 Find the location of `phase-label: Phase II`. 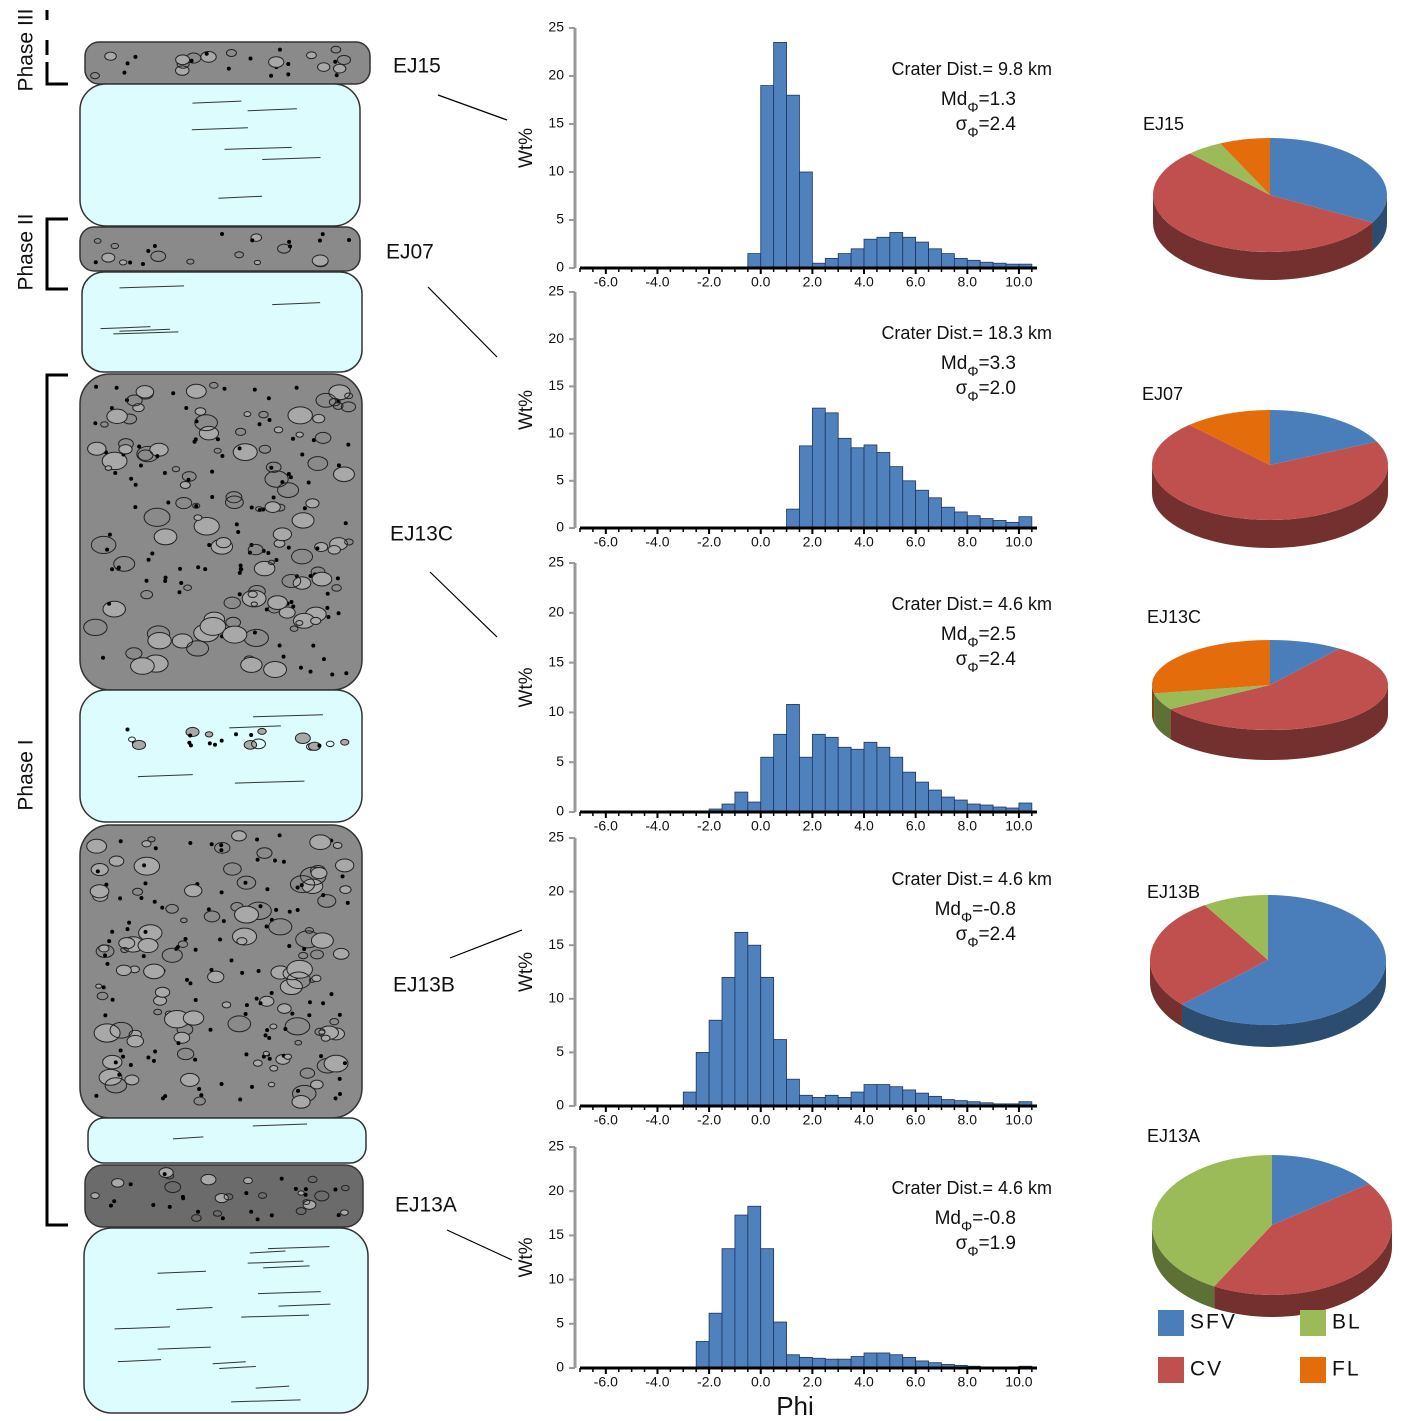

phase-label: Phase II is located at coordinates (26, 251).